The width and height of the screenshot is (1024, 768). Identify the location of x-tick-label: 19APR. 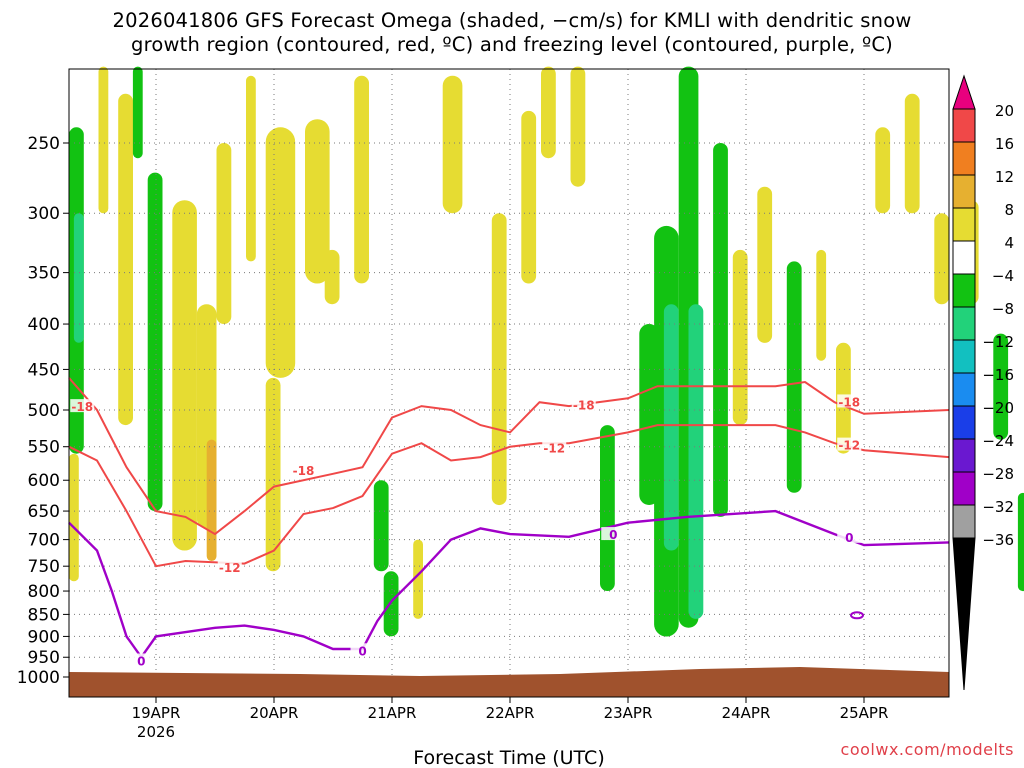
(156, 713).